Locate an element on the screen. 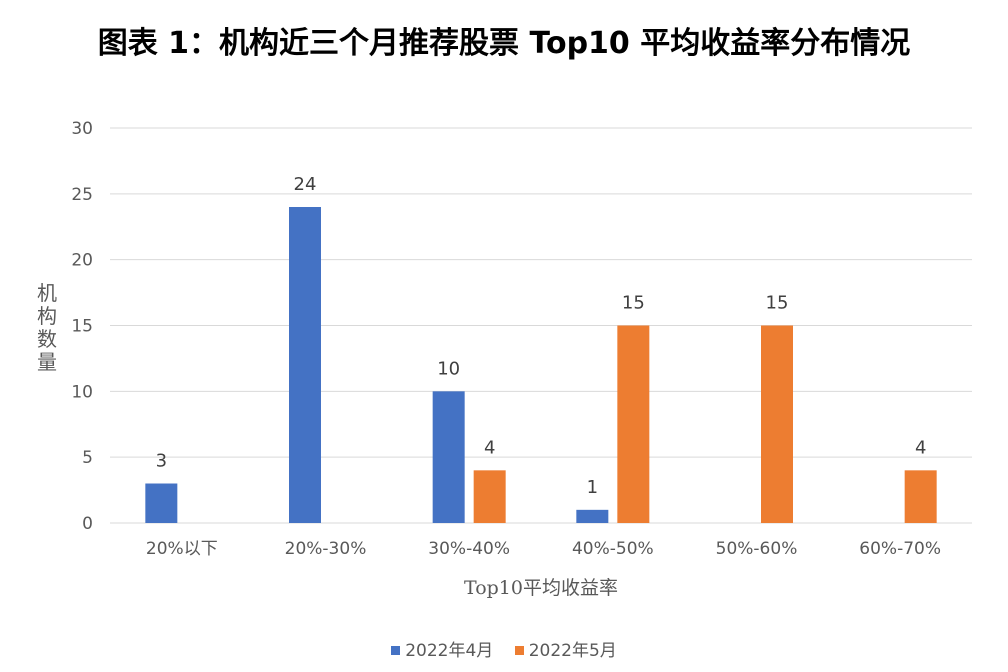 The width and height of the screenshot is (1008, 672). legend-item-series-2: 2022年5月 is located at coordinates (565, 648).